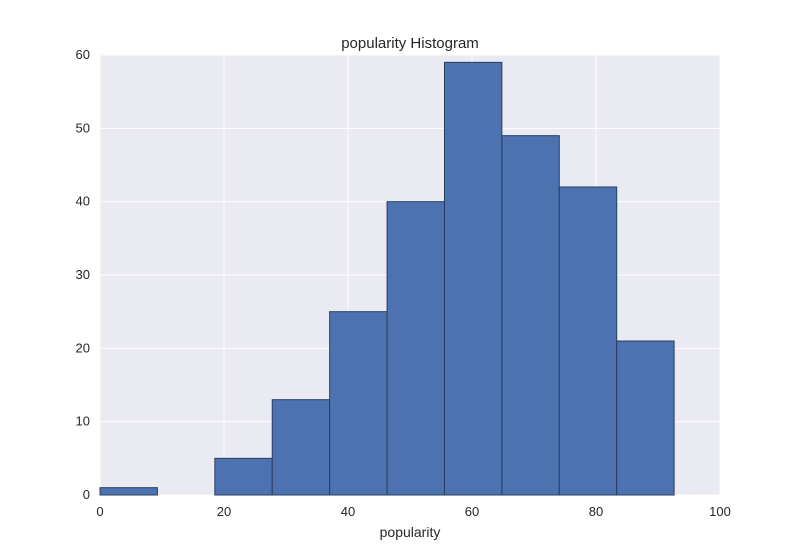  What do you see at coordinates (472, 511) in the screenshot?
I see `x-tick-label: 60` at bounding box center [472, 511].